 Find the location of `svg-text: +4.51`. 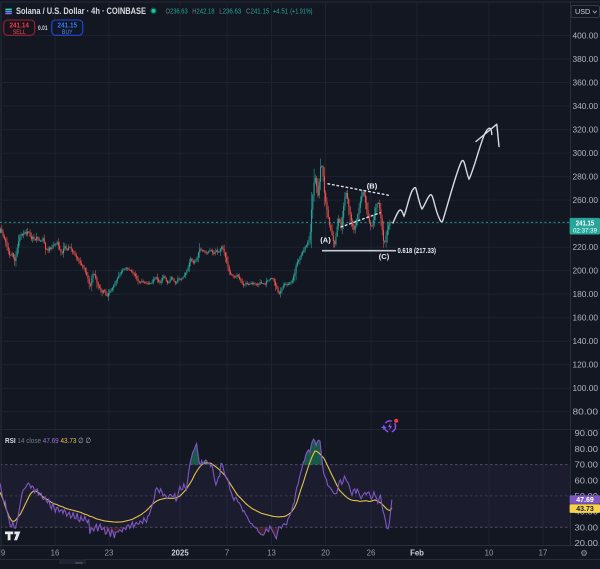

svg-text: +4.51 is located at coordinates (280, 11).